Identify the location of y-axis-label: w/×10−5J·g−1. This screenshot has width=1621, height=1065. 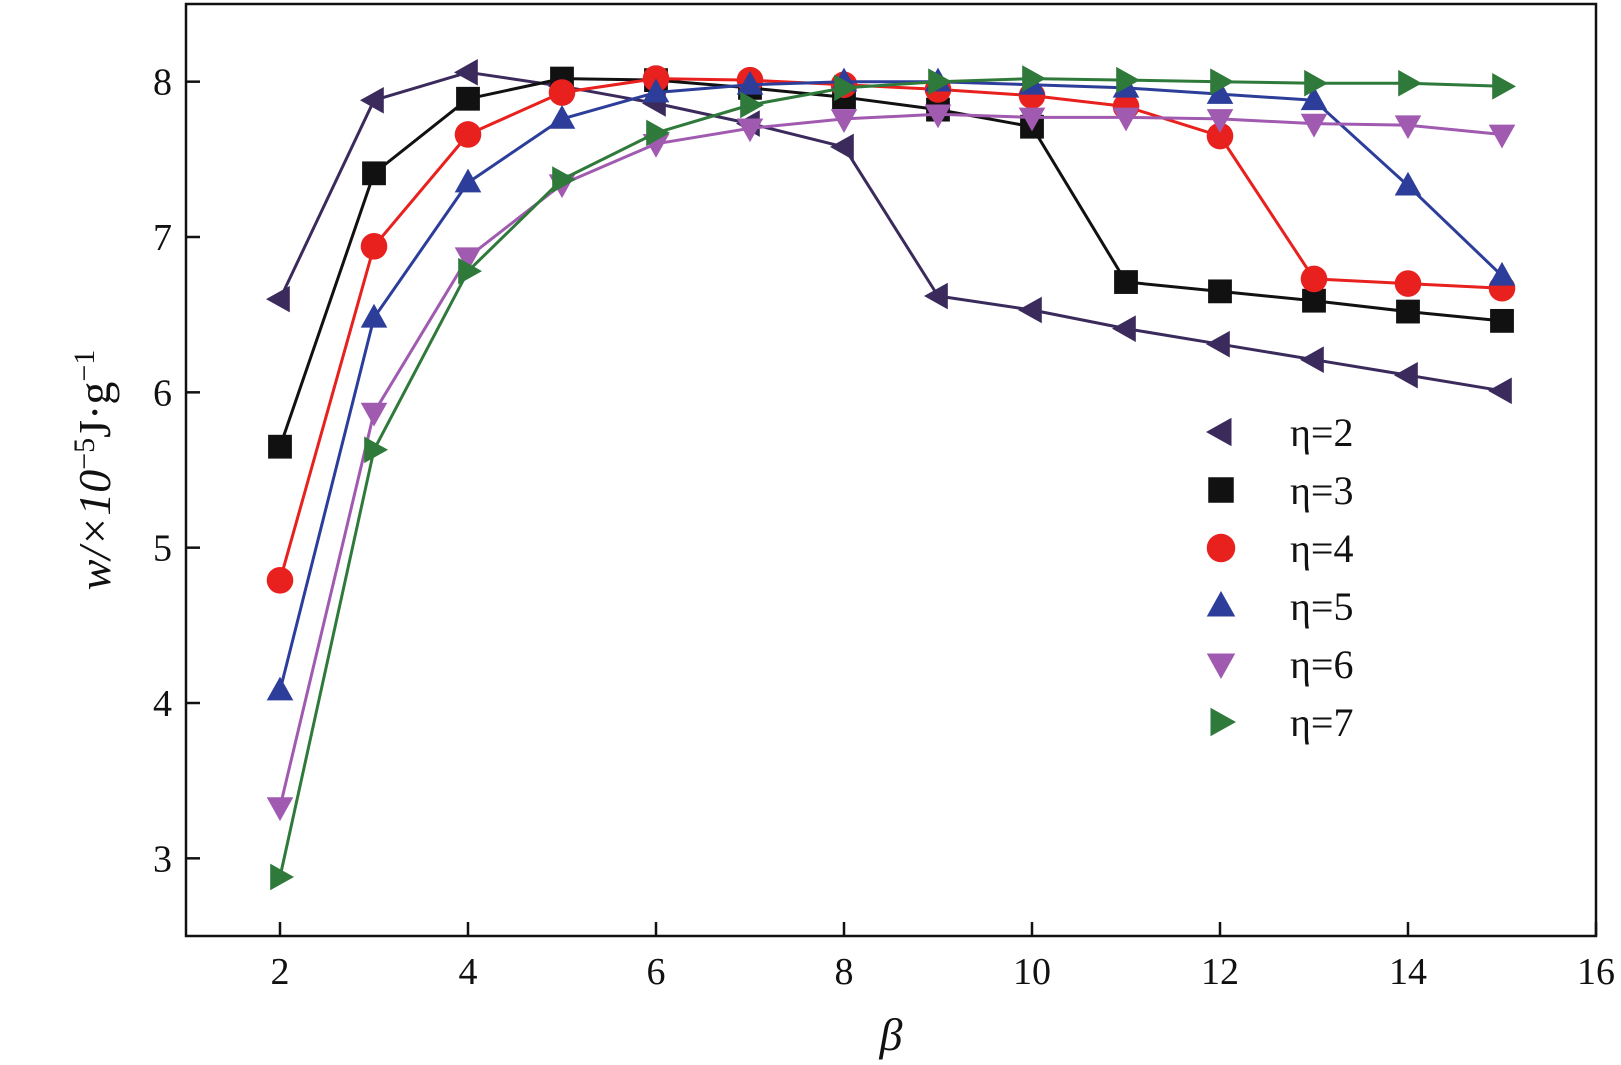
(94, 470).